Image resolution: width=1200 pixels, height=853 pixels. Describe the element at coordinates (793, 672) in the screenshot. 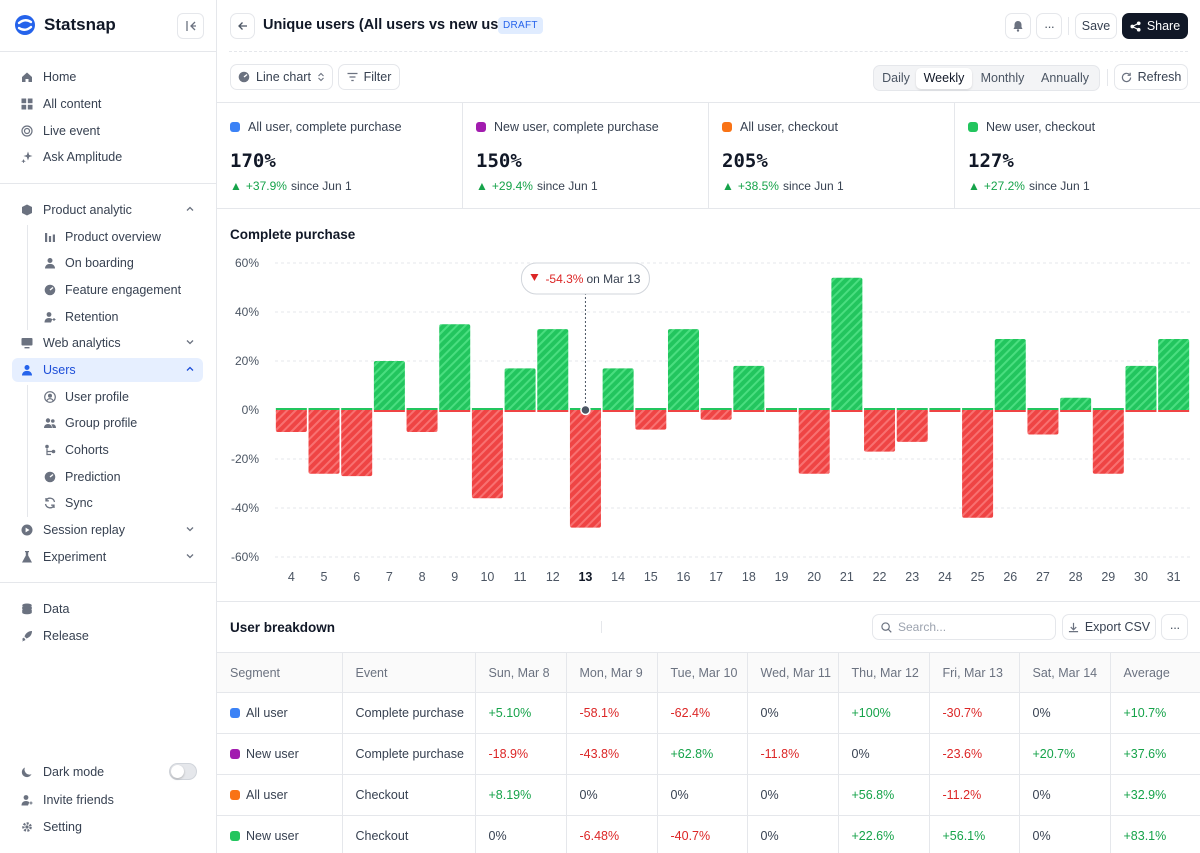

I see `column-header: Wed, Mar 11` at that location.